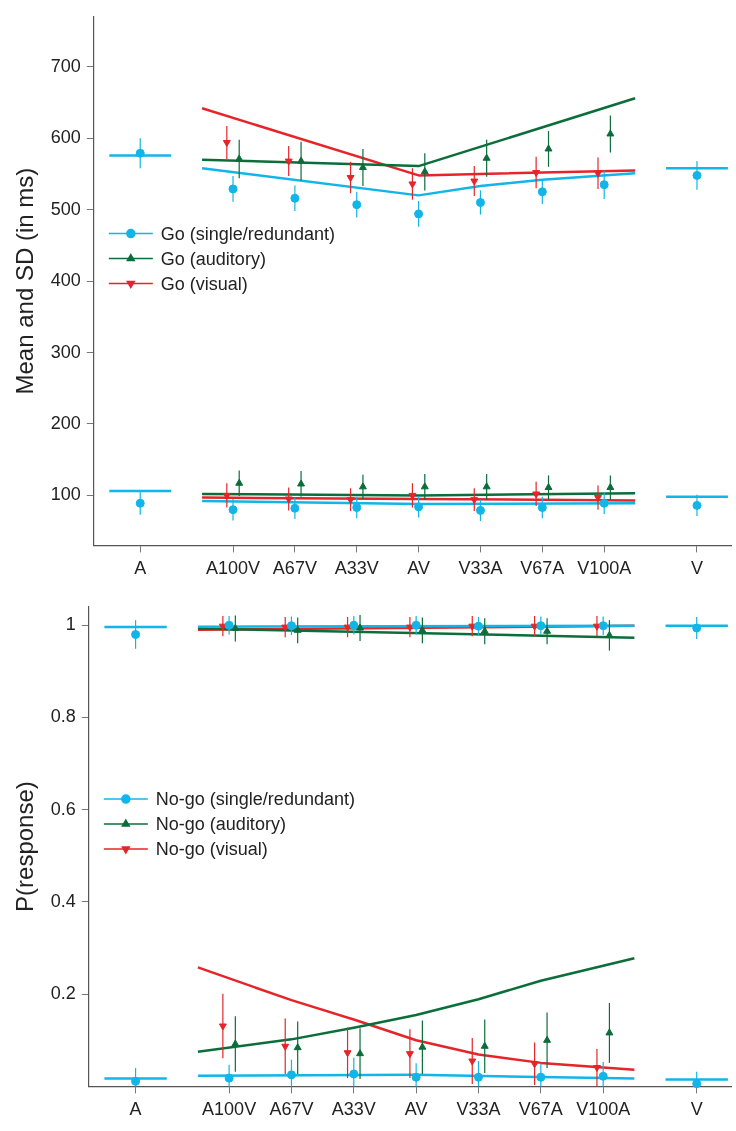 The image size is (736, 1131). Describe the element at coordinates (220, 824) in the screenshot. I see `legend-label: No-go (auditory)` at that location.